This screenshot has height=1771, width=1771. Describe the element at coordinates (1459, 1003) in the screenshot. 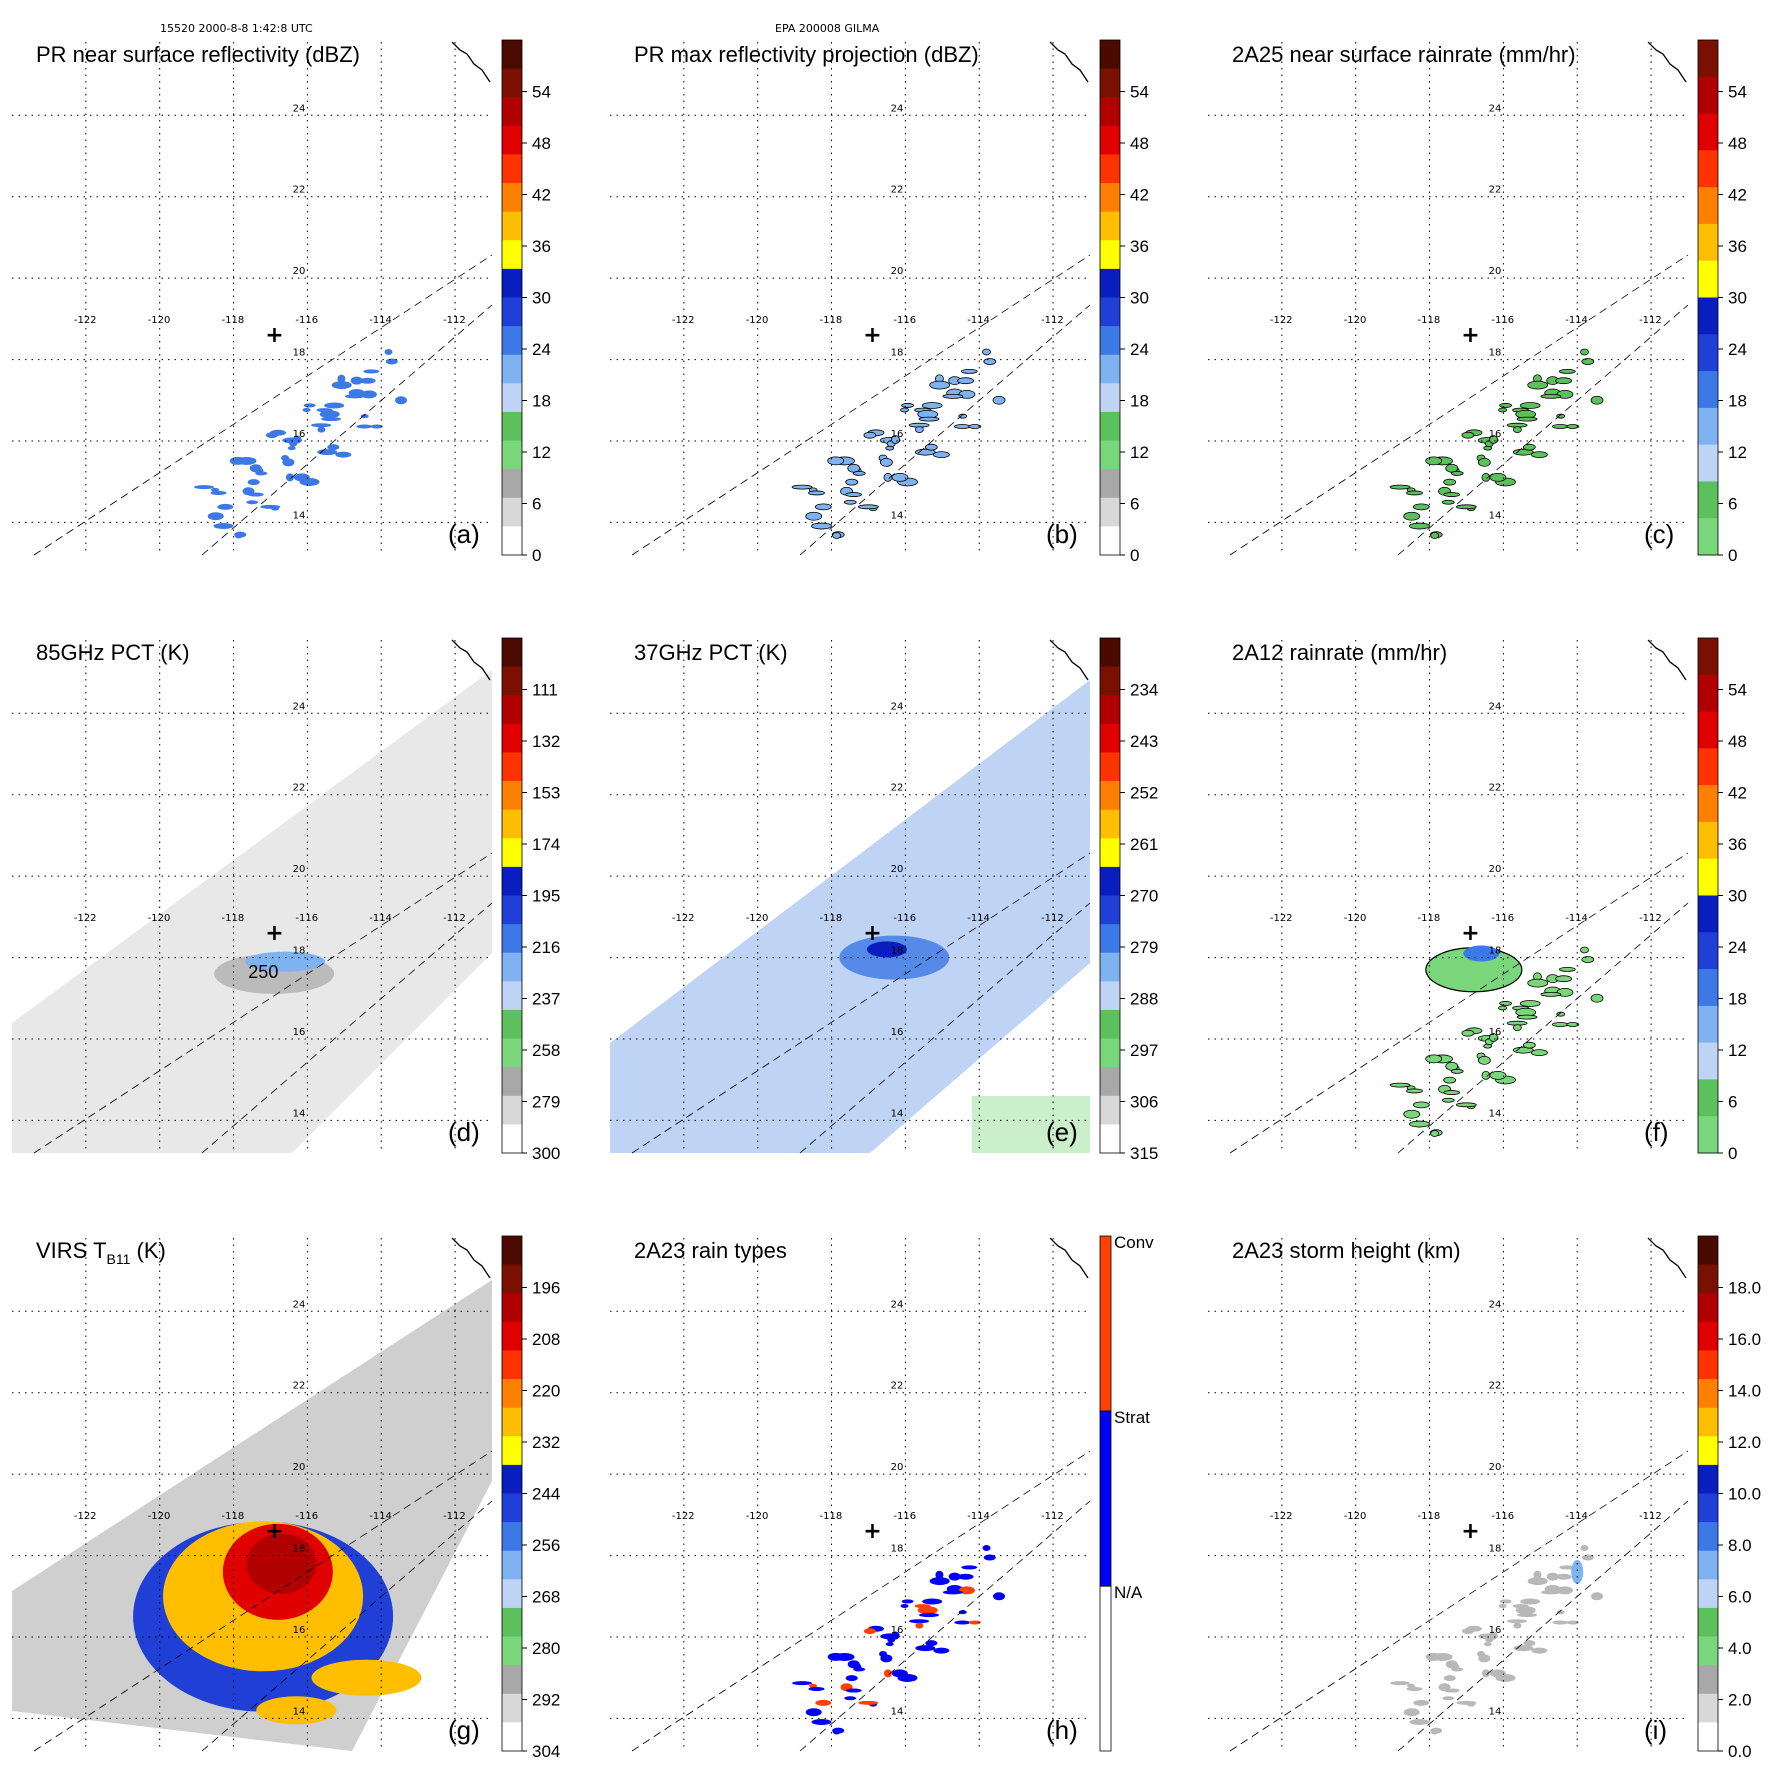

I see `swath-edge` at that location.